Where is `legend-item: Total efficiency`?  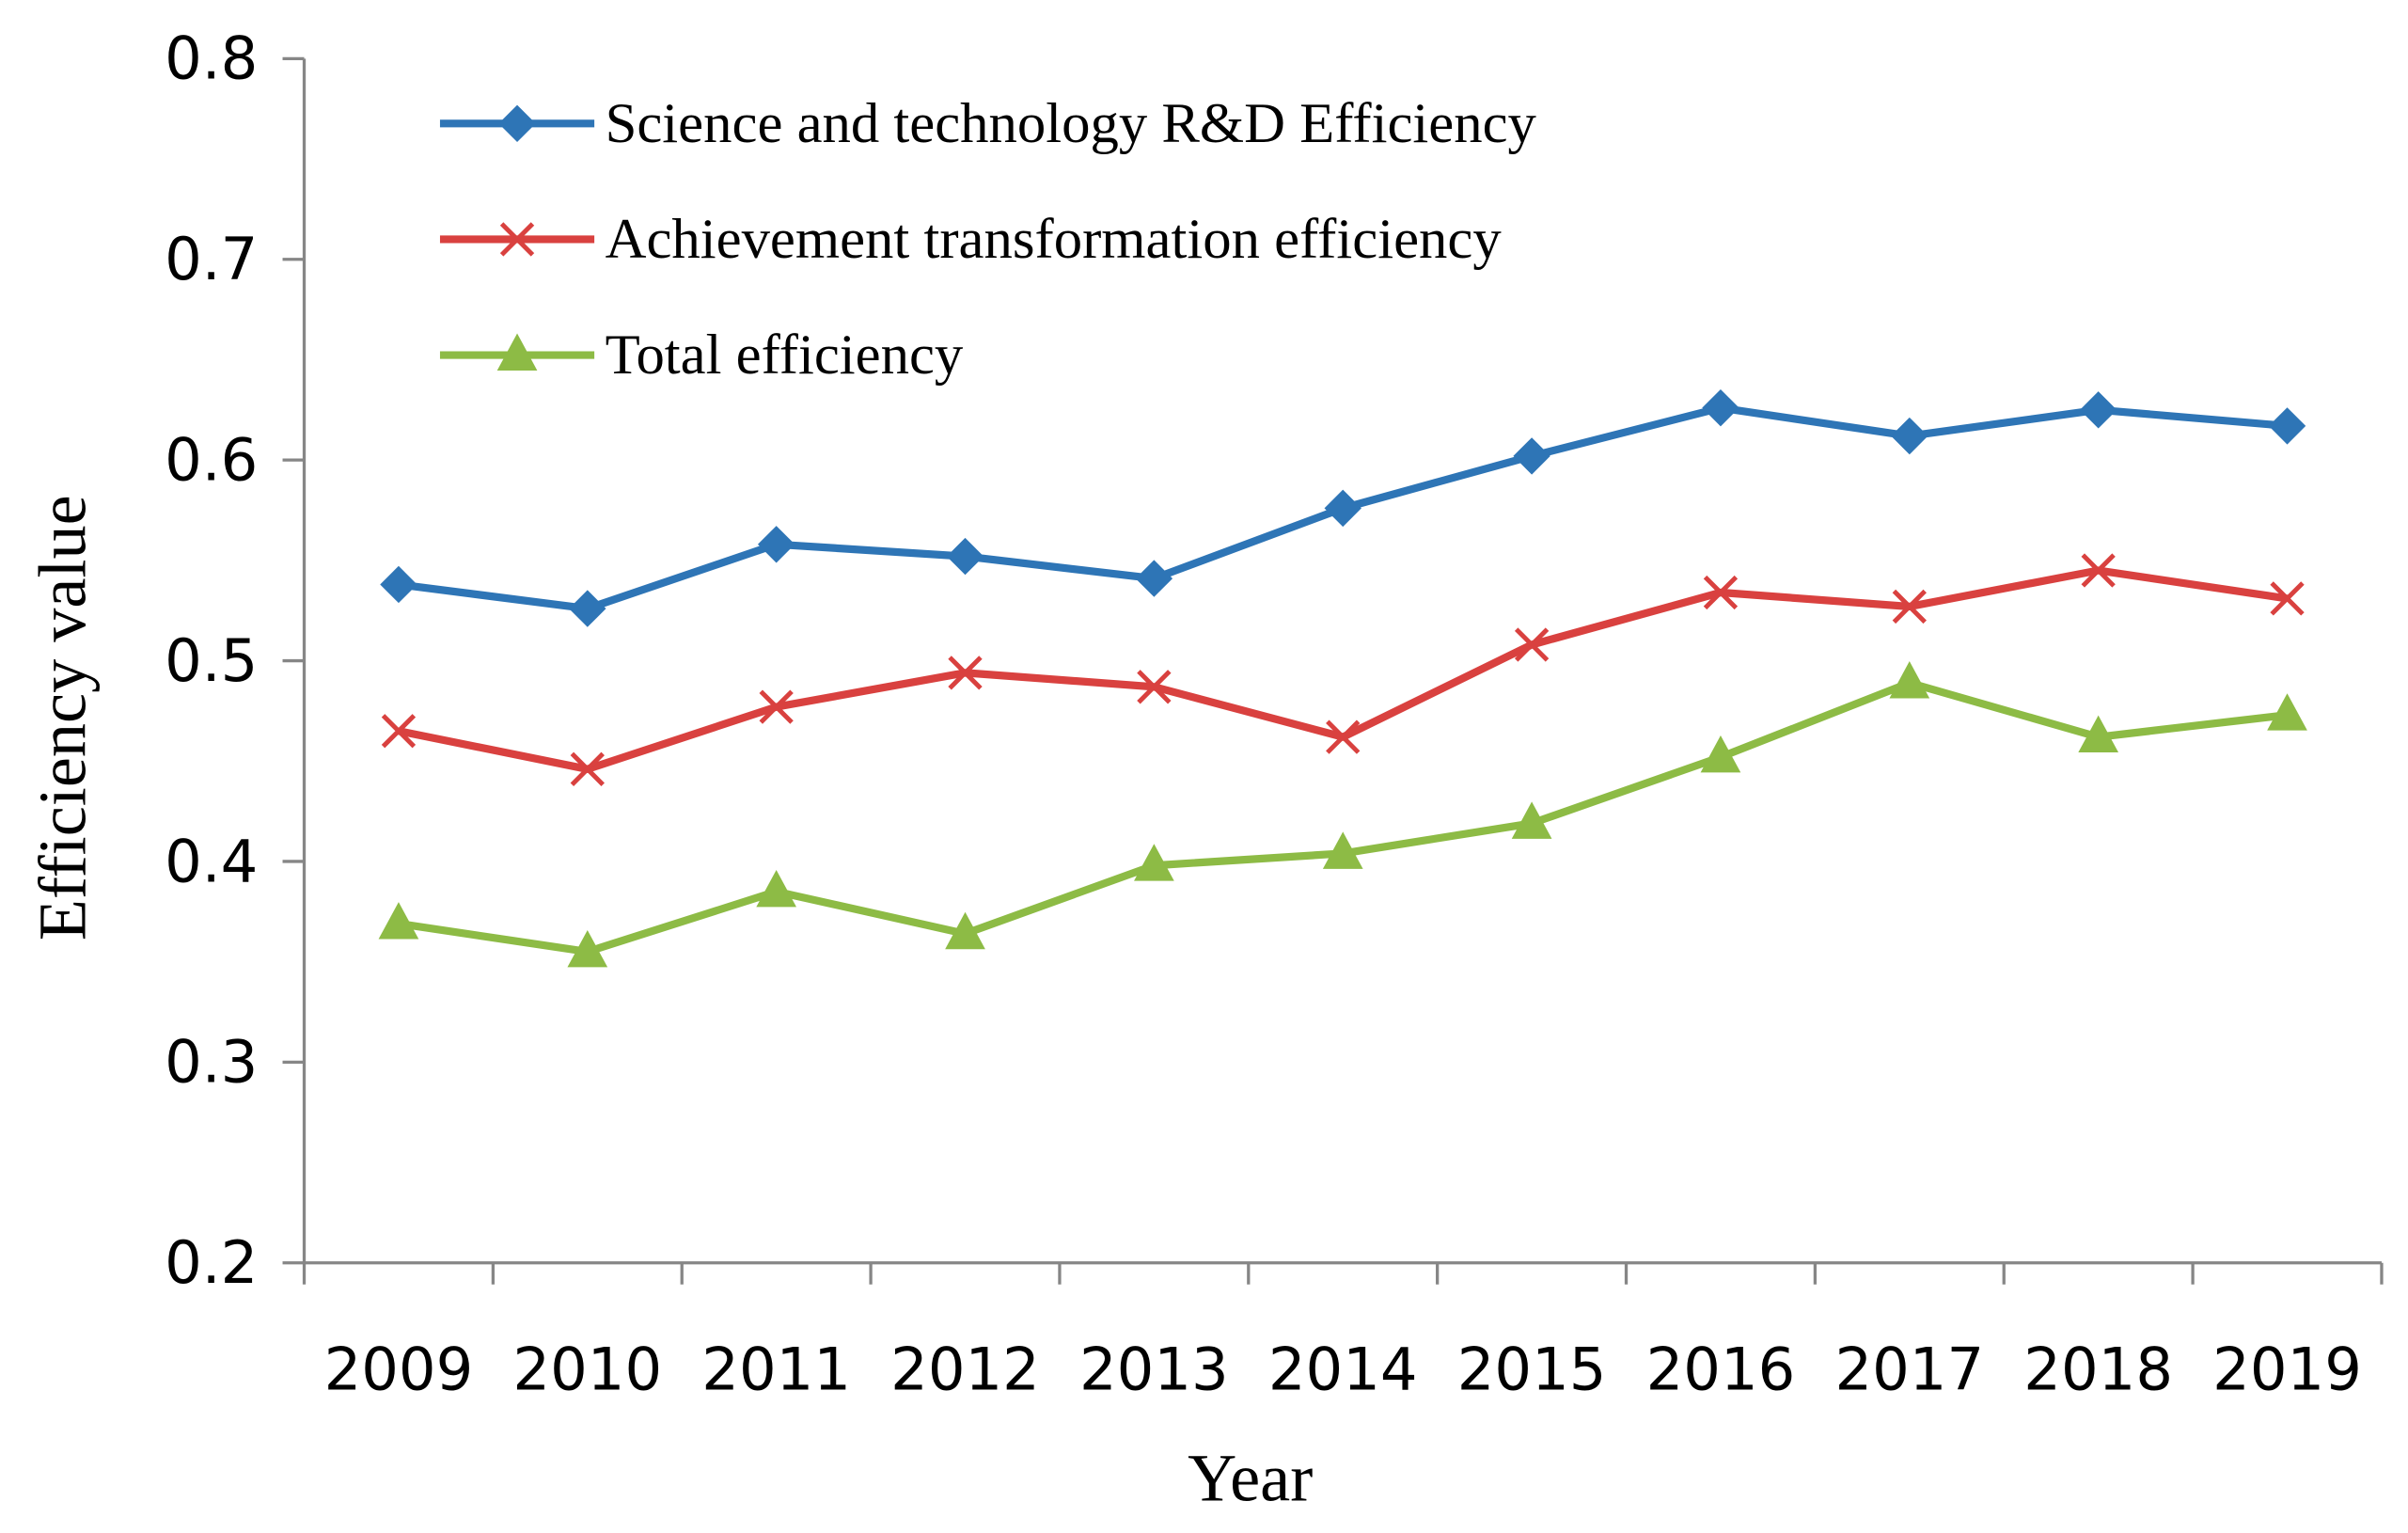
legend-item: Total efficiency is located at coordinates (701, 356).